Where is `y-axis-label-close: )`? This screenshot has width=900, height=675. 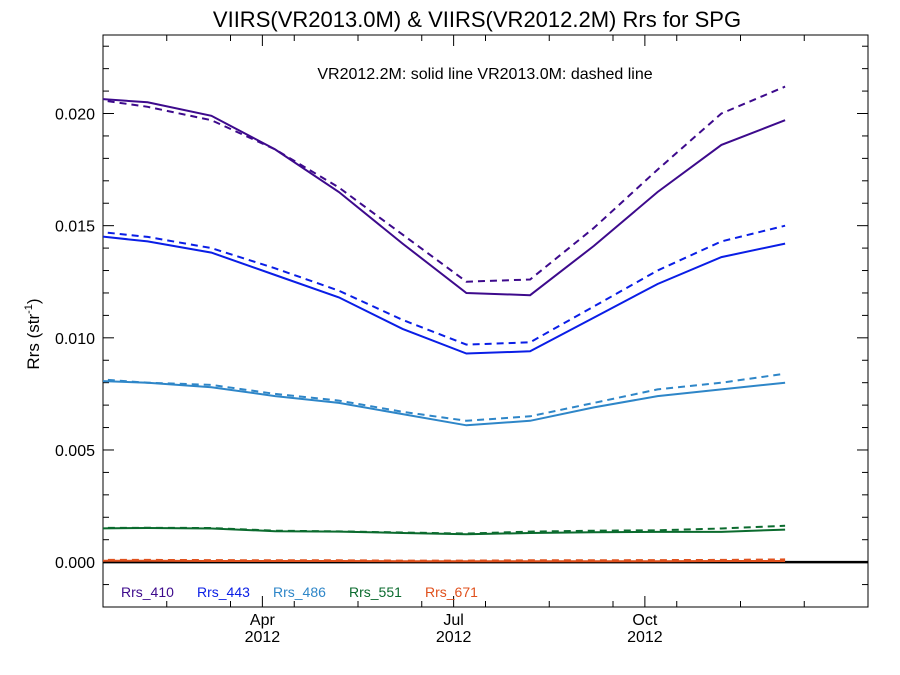
y-axis-label-close: ) is located at coordinates (33, 301).